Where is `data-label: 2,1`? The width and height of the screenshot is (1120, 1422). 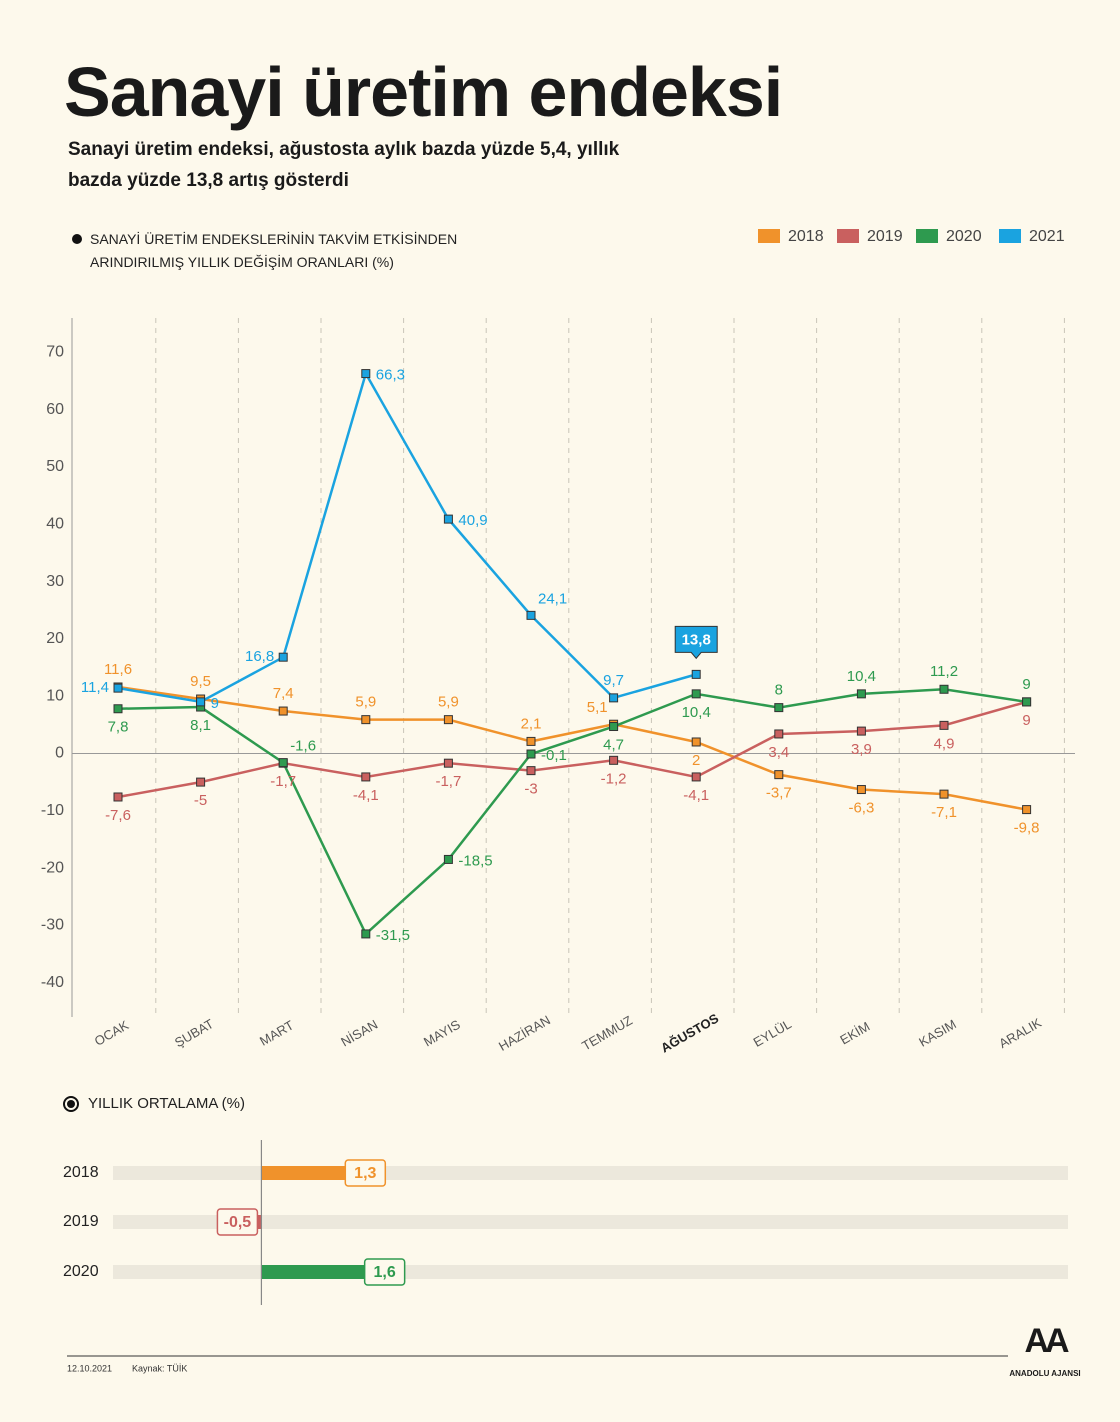 data-label: 2,1 is located at coordinates (531, 723).